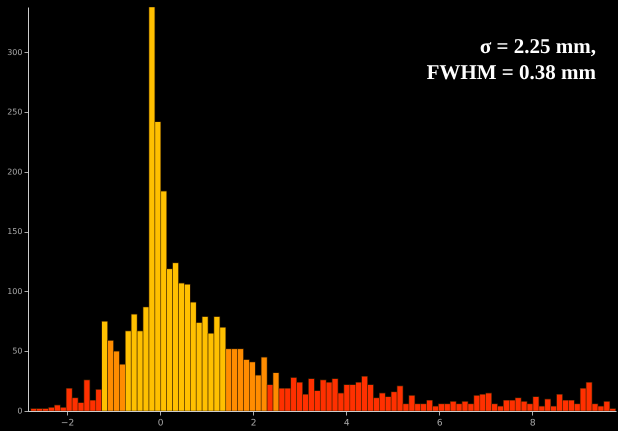  Describe the element at coordinates (67, 423) in the screenshot. I see `x-tick-label: −2` at that location.